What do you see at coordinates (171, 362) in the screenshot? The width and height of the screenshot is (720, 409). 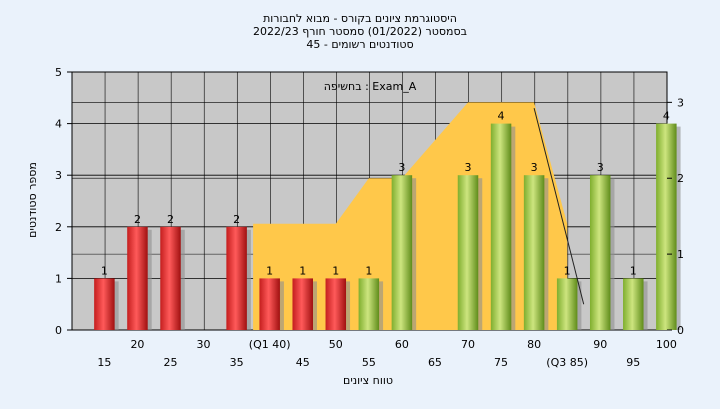 I see `x-tick-label: 25` at bounding box center [171, 362].